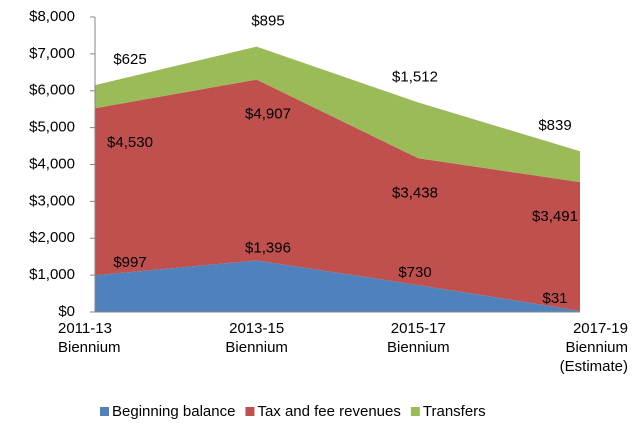 The image size is (637, 427). What do you see at coordinates (328, 411) in the screenshot?
I see `legend-label: Tax and fee revenues` at bounding box center [328, 411].